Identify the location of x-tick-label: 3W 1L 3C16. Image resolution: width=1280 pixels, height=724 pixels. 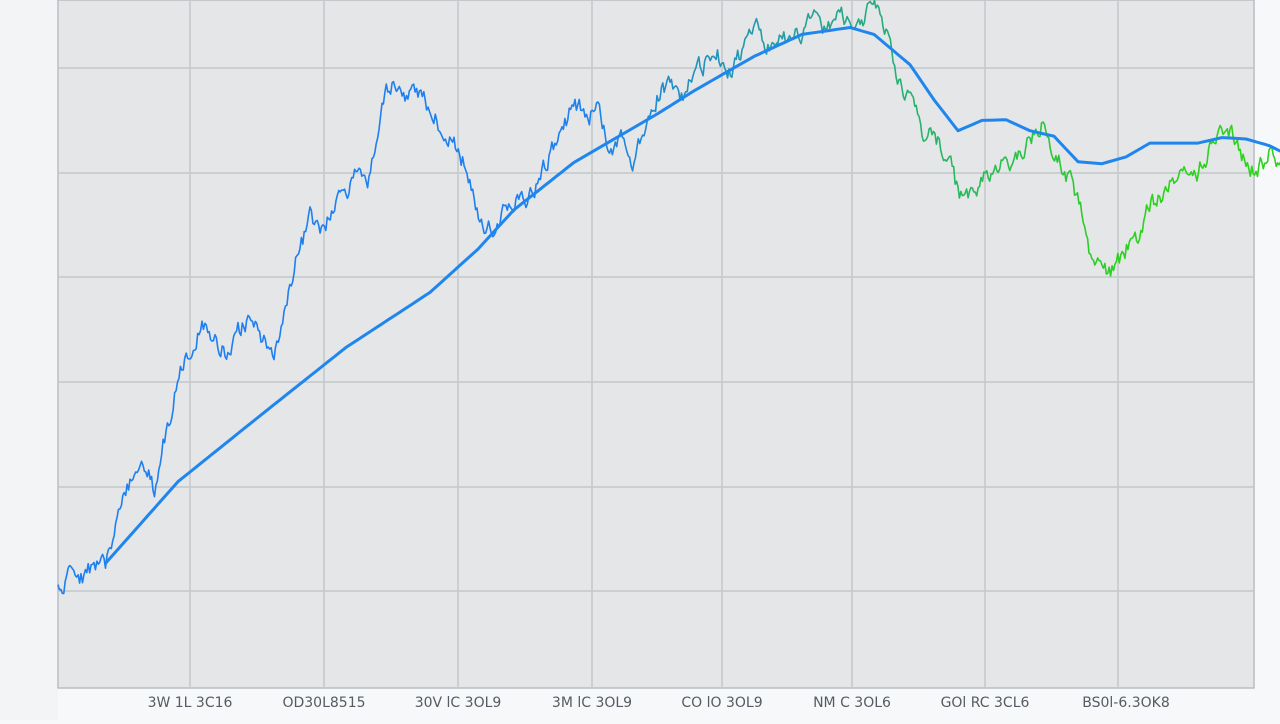
(190, 703).